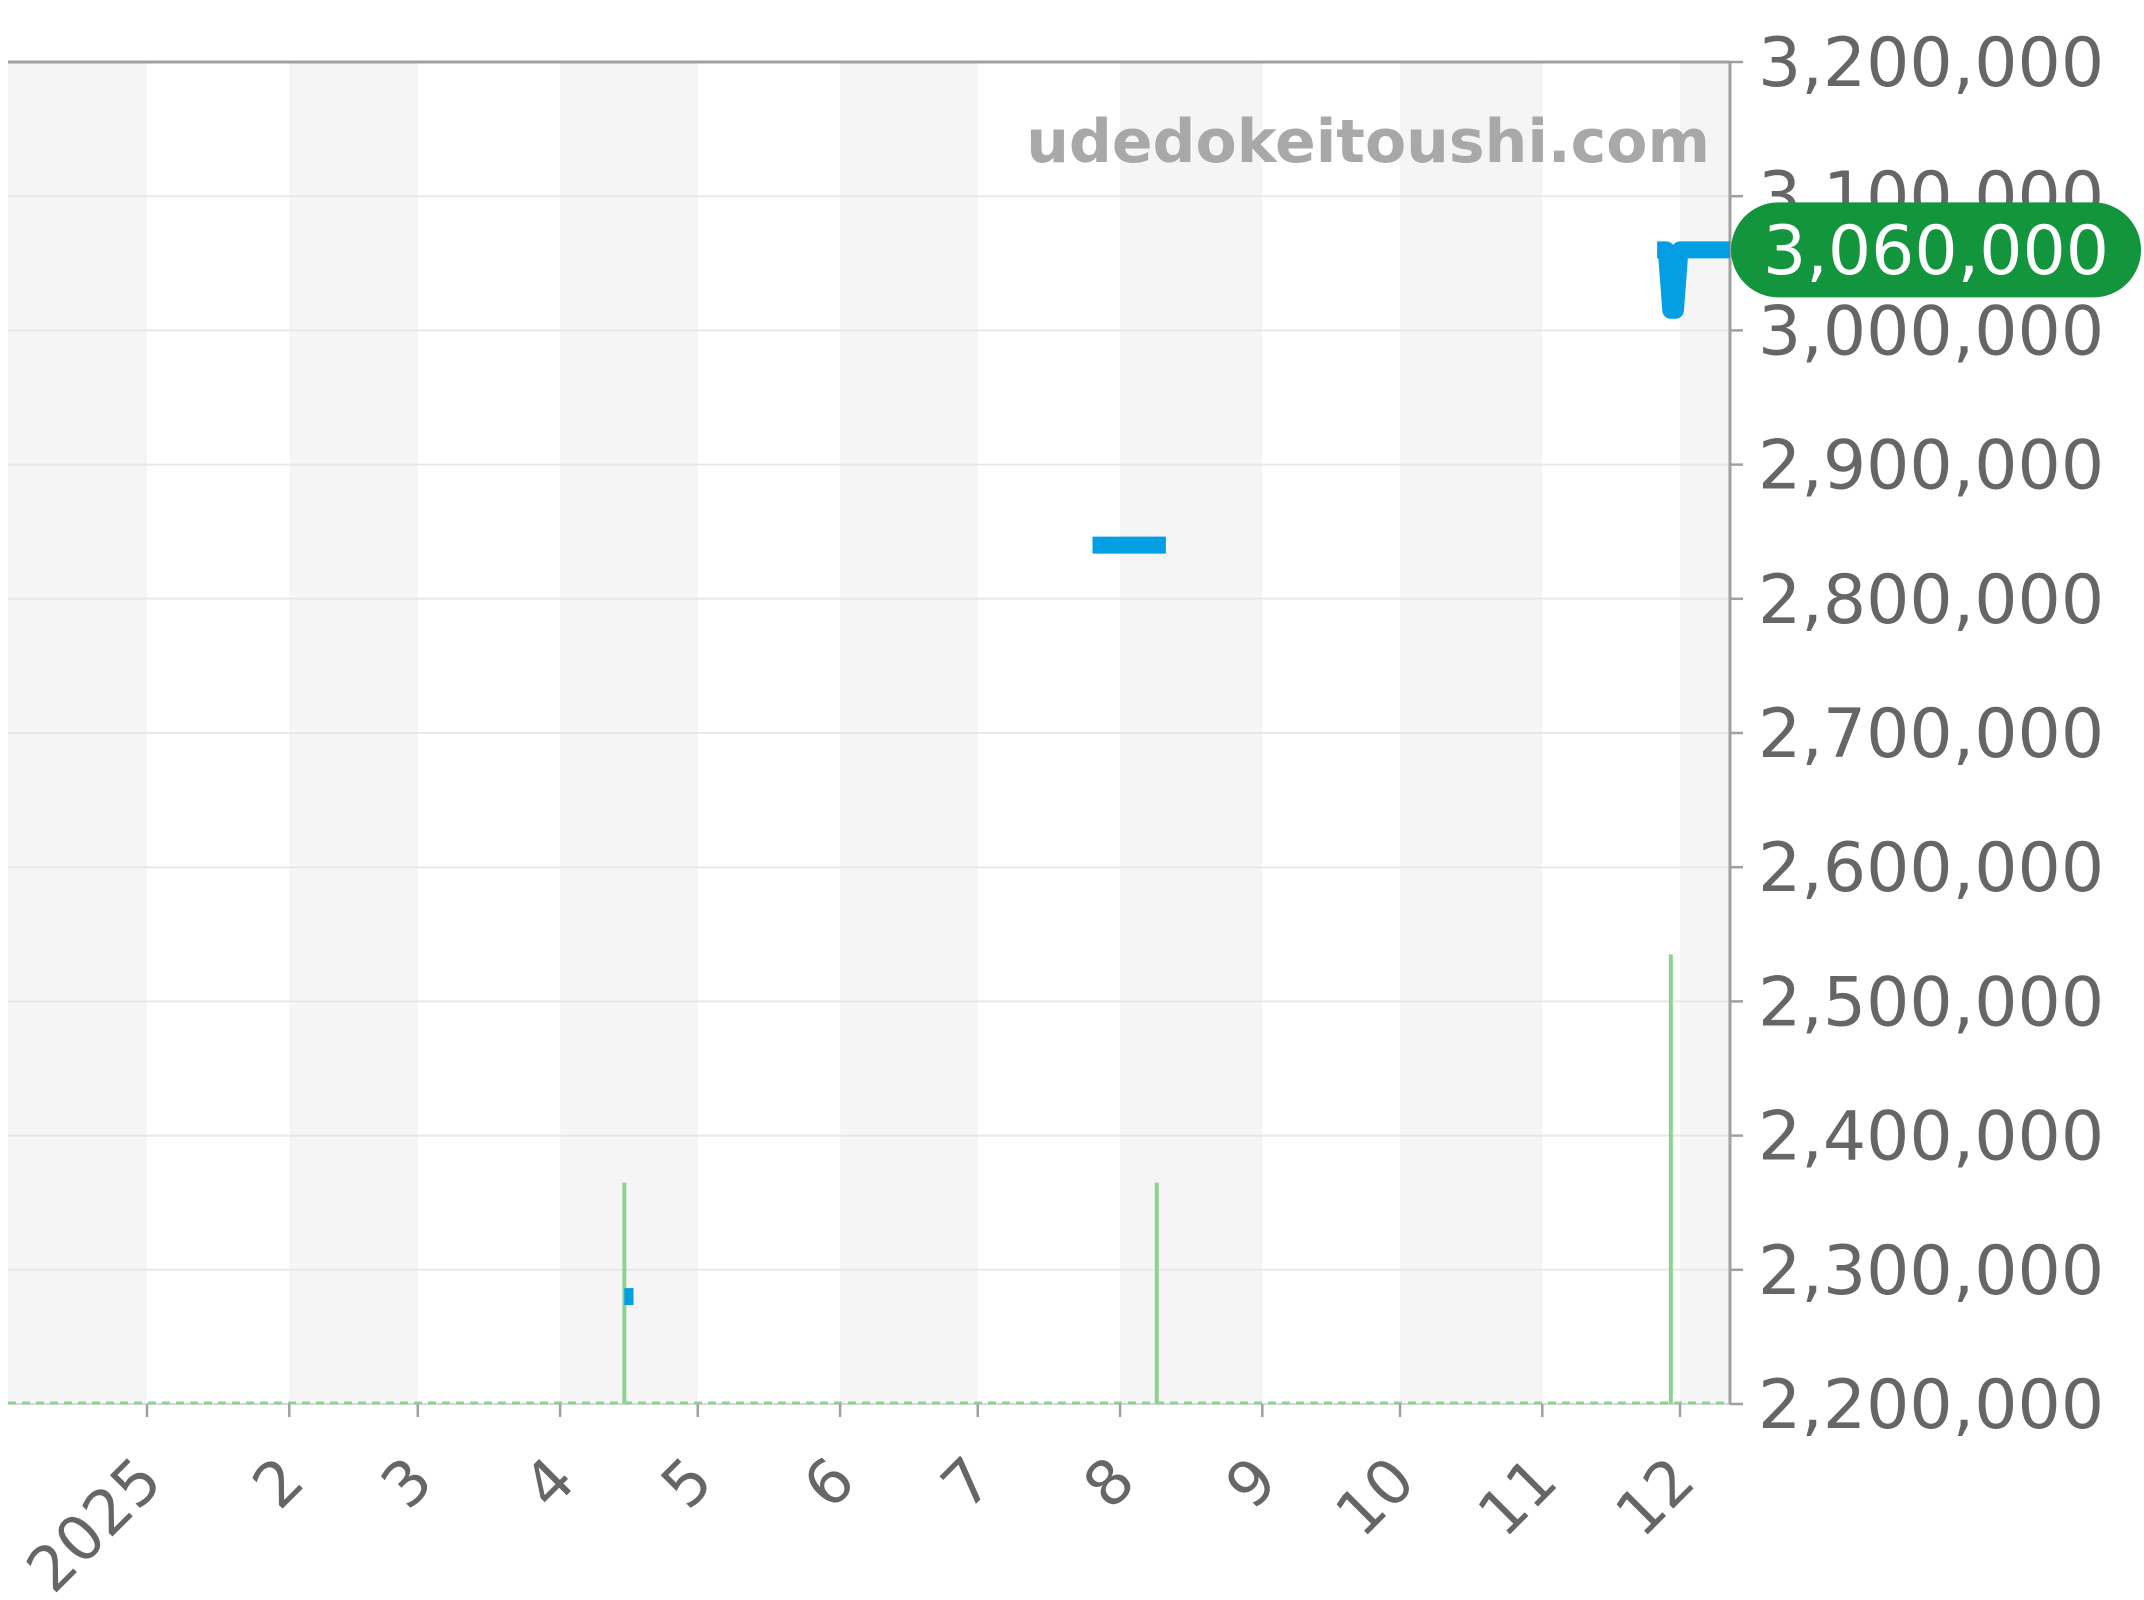 The height and width of the screenshot is (1600, 2144). I want to click on x-axis: 2025 2 3 4 5 6 7 8 9 10 11 12, so click(860, 1502).